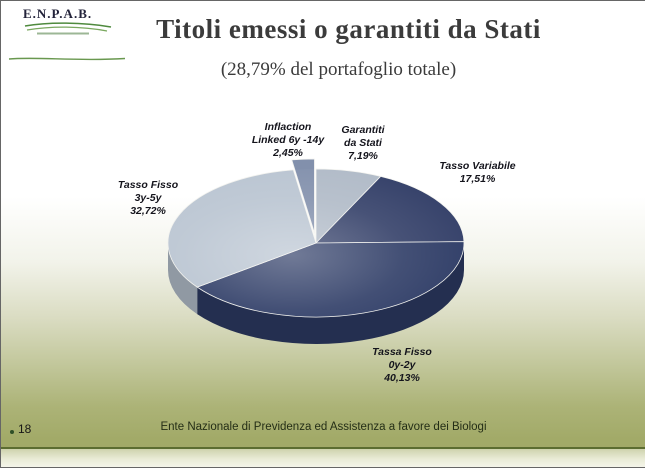  Describe the element at coordinates (323, 448) in the screenshot. I see `footer-divider-line` at that location.